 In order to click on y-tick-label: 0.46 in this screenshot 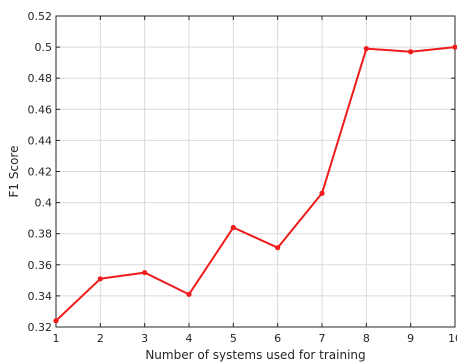, I will do `click(40, 109)`.